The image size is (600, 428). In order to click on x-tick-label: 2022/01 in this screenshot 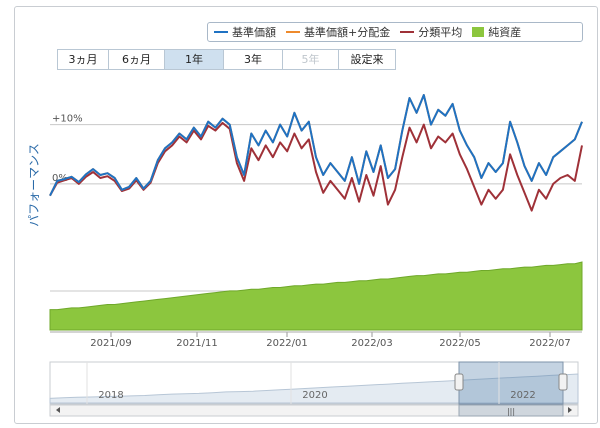, I will do `click(287, 343)`.